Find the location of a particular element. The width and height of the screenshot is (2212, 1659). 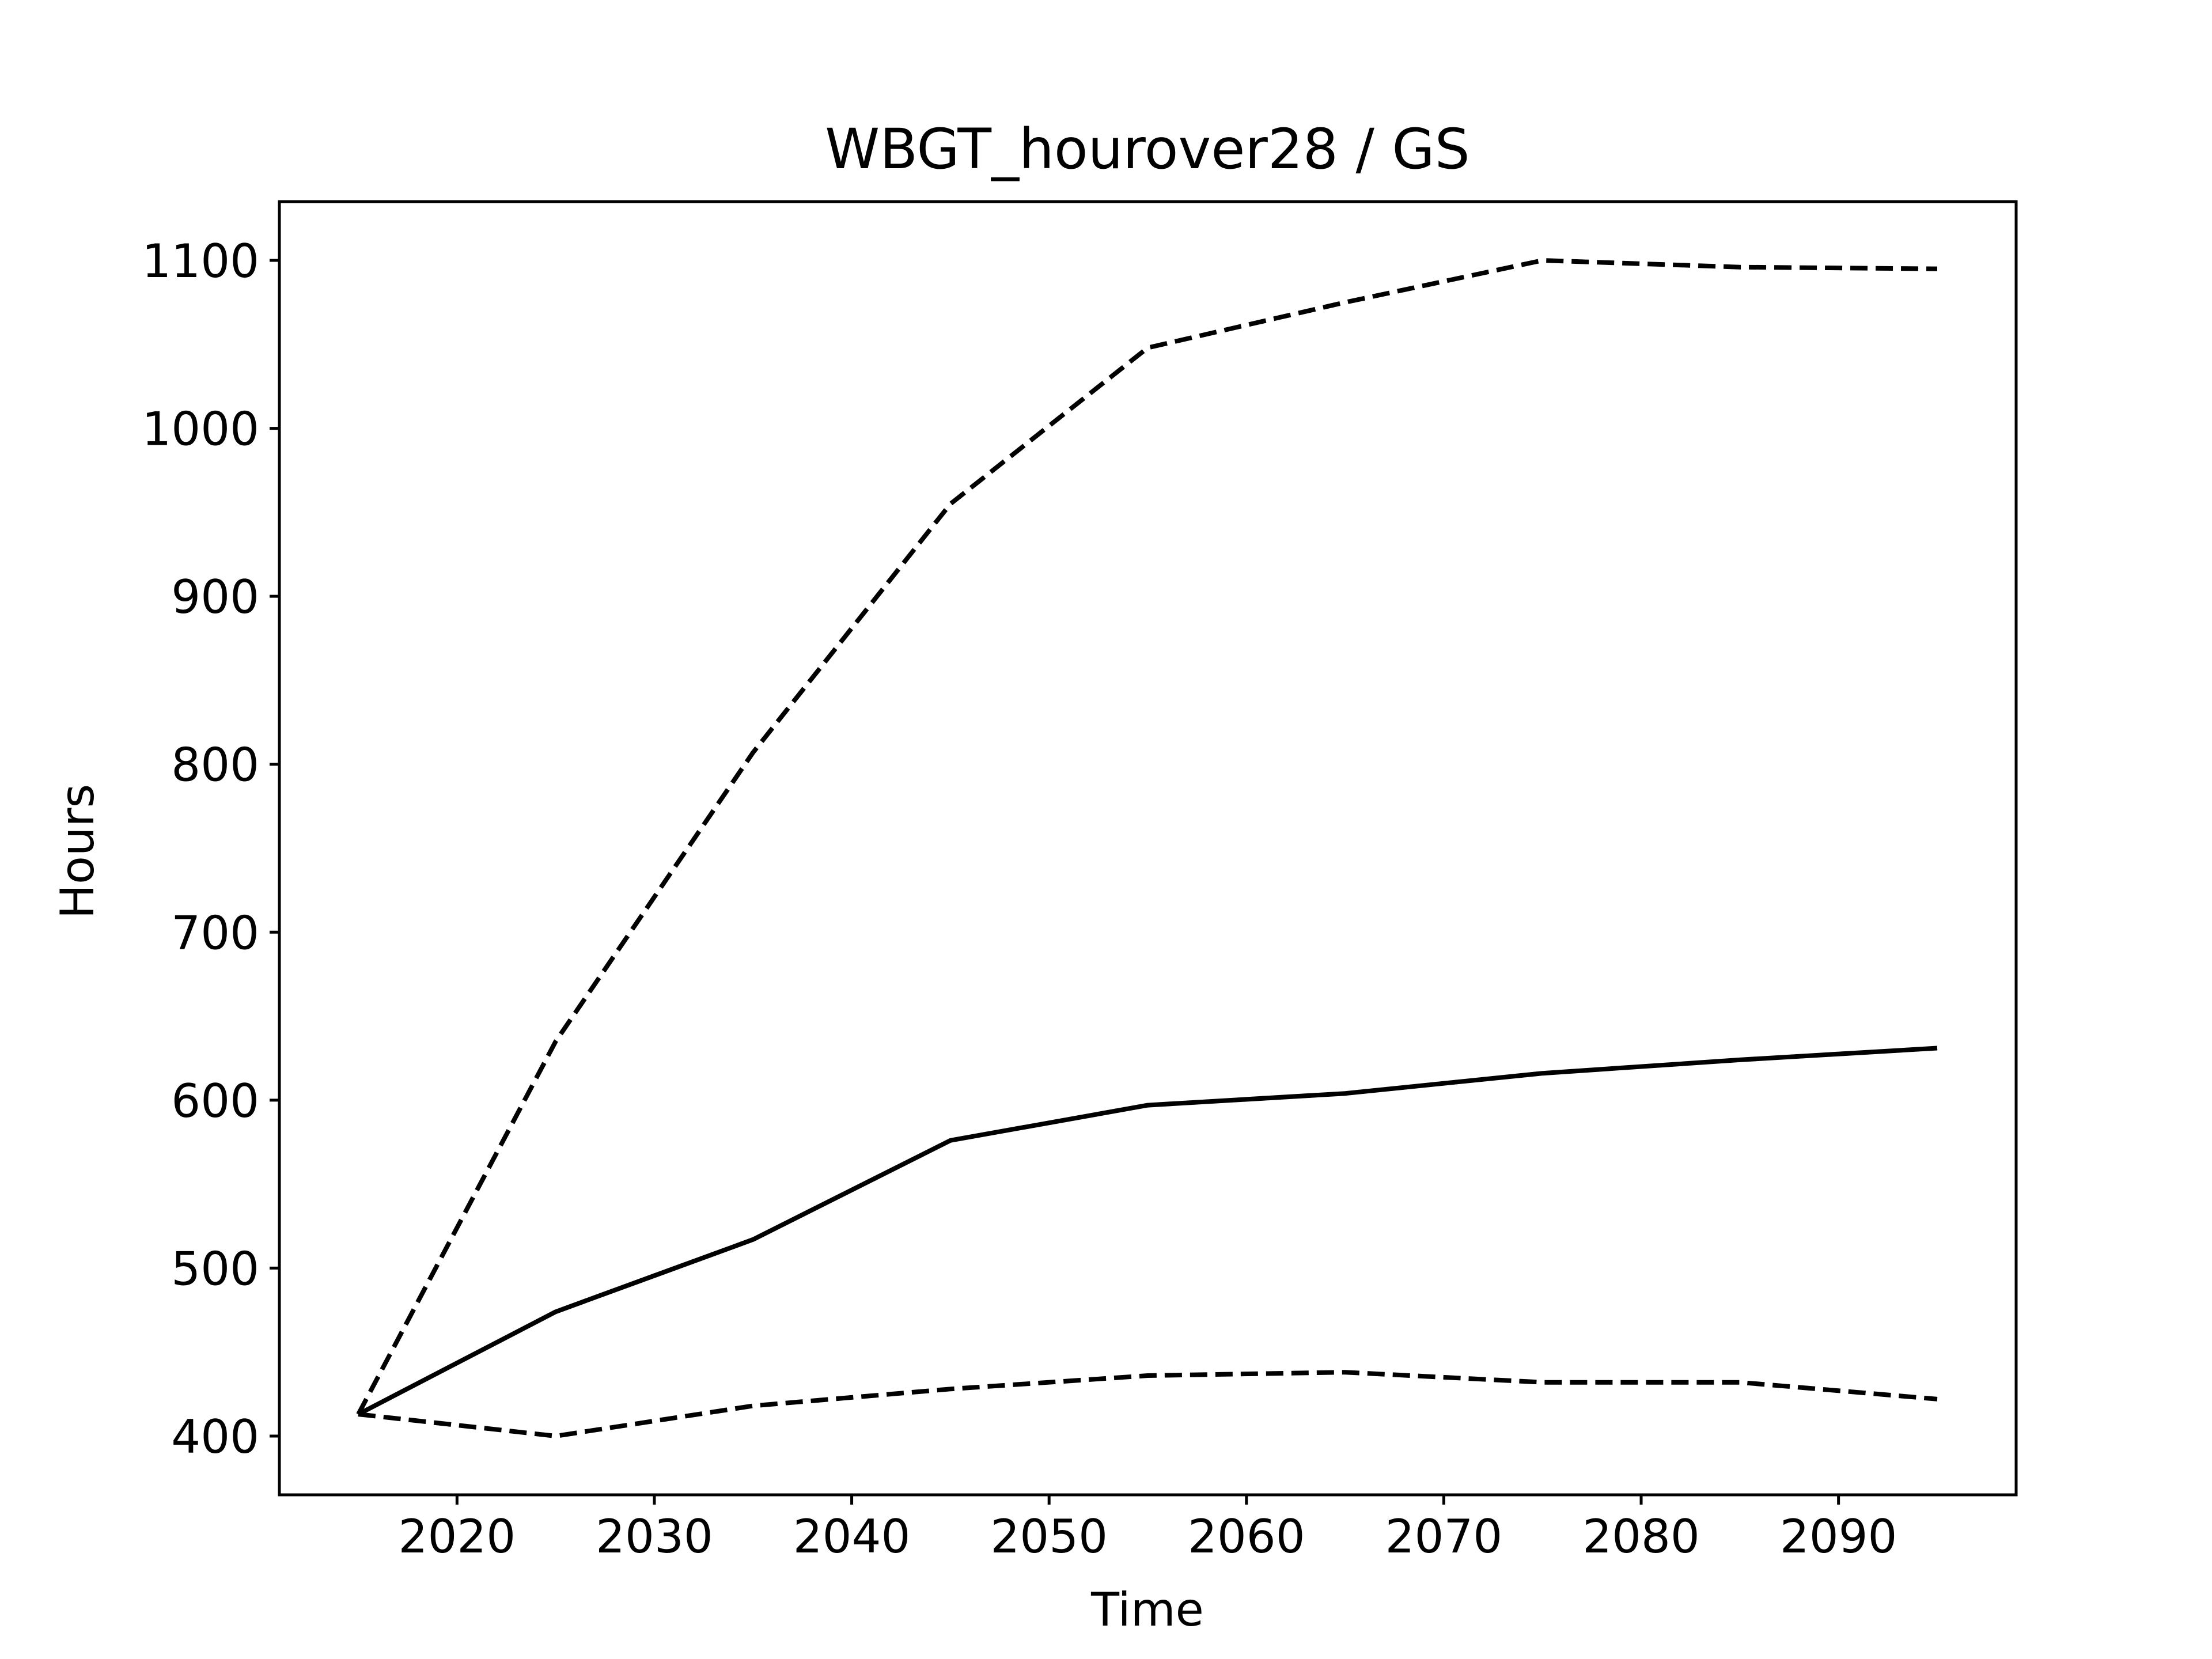

x-tick-label: 2070 is located at coordinates (1444, 1536).